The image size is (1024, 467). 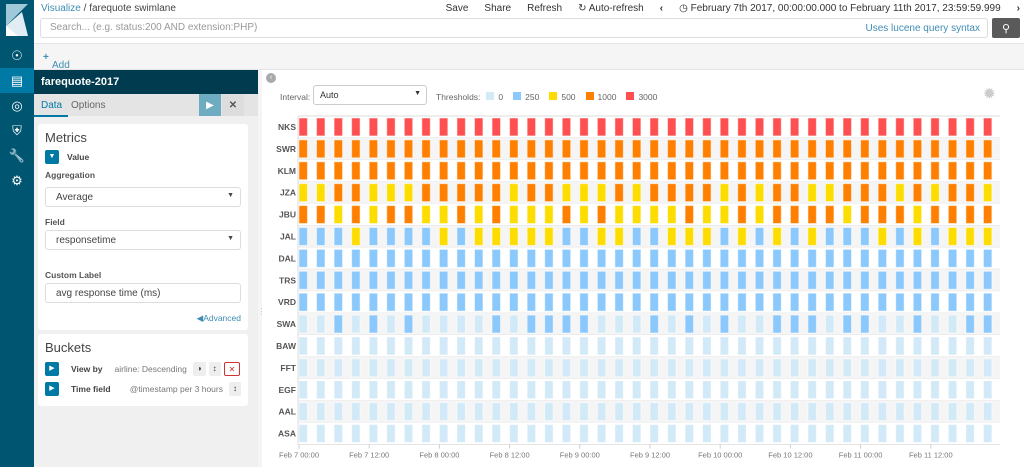 I want to click on kibana-logo, so click(x=17, y=20).